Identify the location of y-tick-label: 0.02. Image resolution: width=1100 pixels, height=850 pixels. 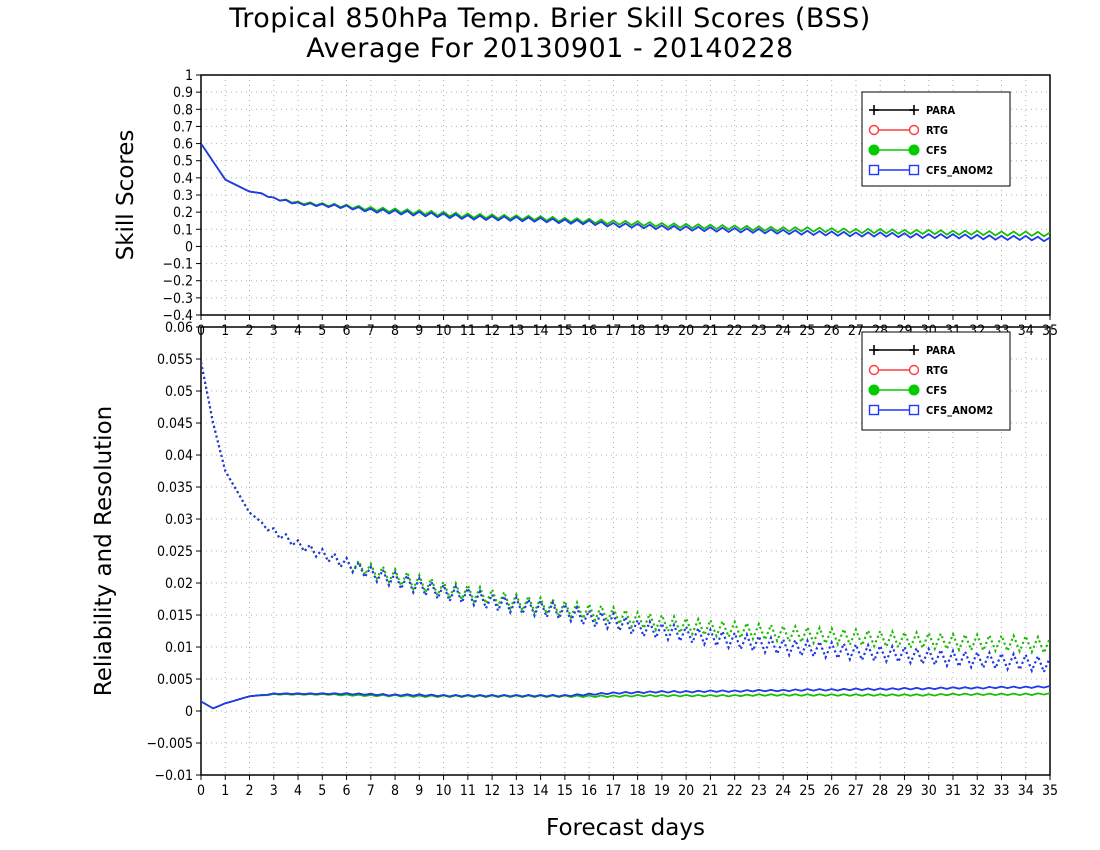
(179, 584).